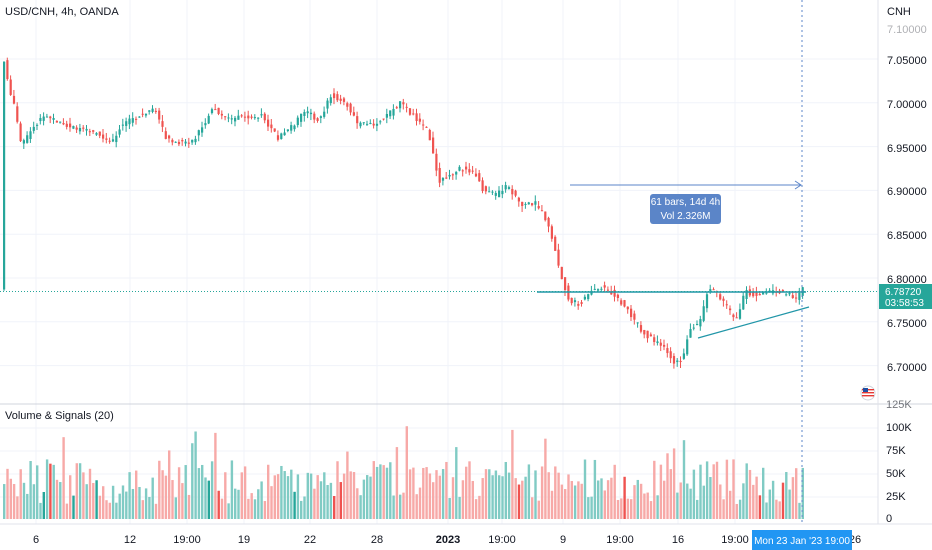 This screenshot has width=932, height=550. I want to click on time-label-year: 2023, so click(448, 540).